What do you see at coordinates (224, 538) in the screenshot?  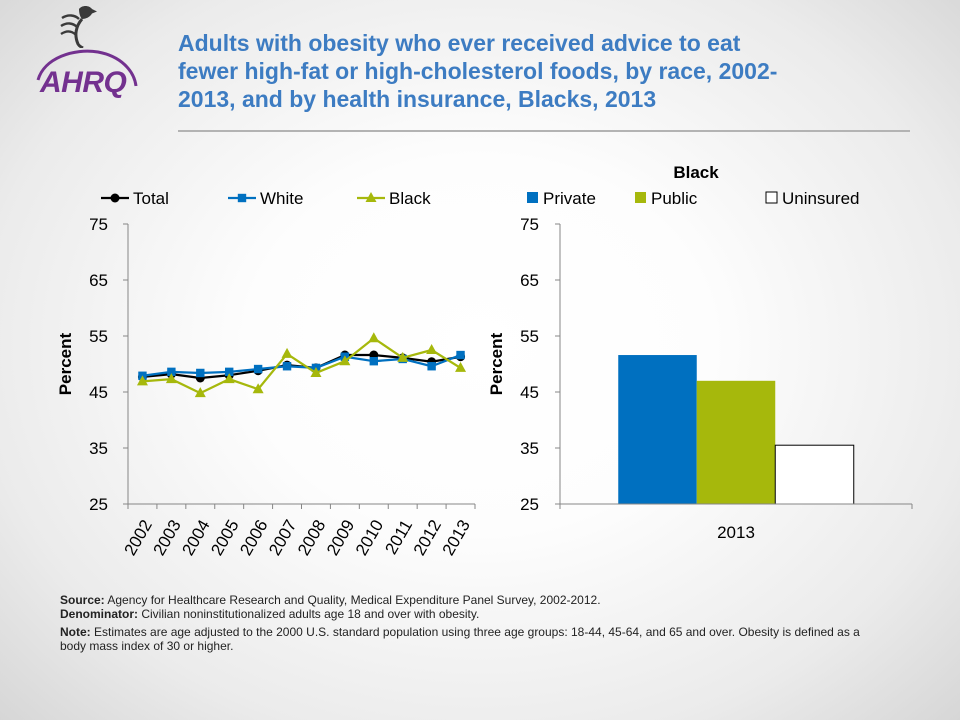 I see `x-tick-label-2005: 2005` at bounding box center [224, 538].